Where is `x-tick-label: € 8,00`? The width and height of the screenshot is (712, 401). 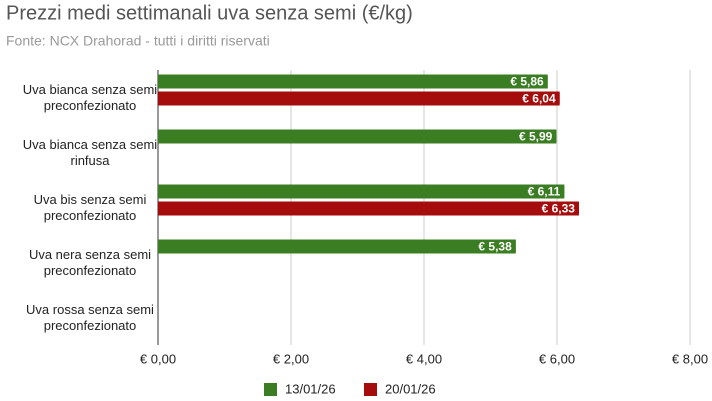 x-tick-label: € 8,00 is located at coordinates (690, 358).